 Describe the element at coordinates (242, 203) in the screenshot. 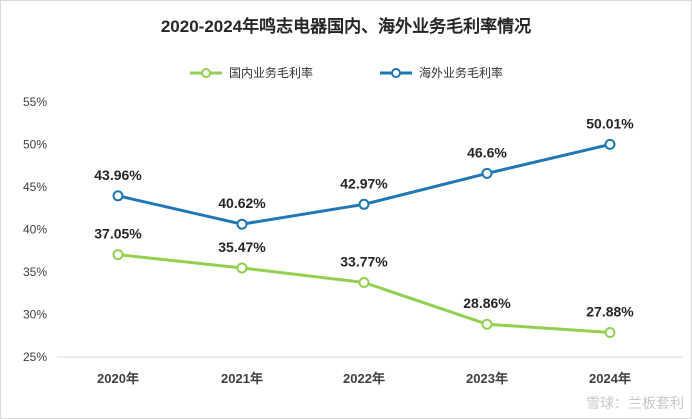

I see `data-label: 40.62%` at that location.